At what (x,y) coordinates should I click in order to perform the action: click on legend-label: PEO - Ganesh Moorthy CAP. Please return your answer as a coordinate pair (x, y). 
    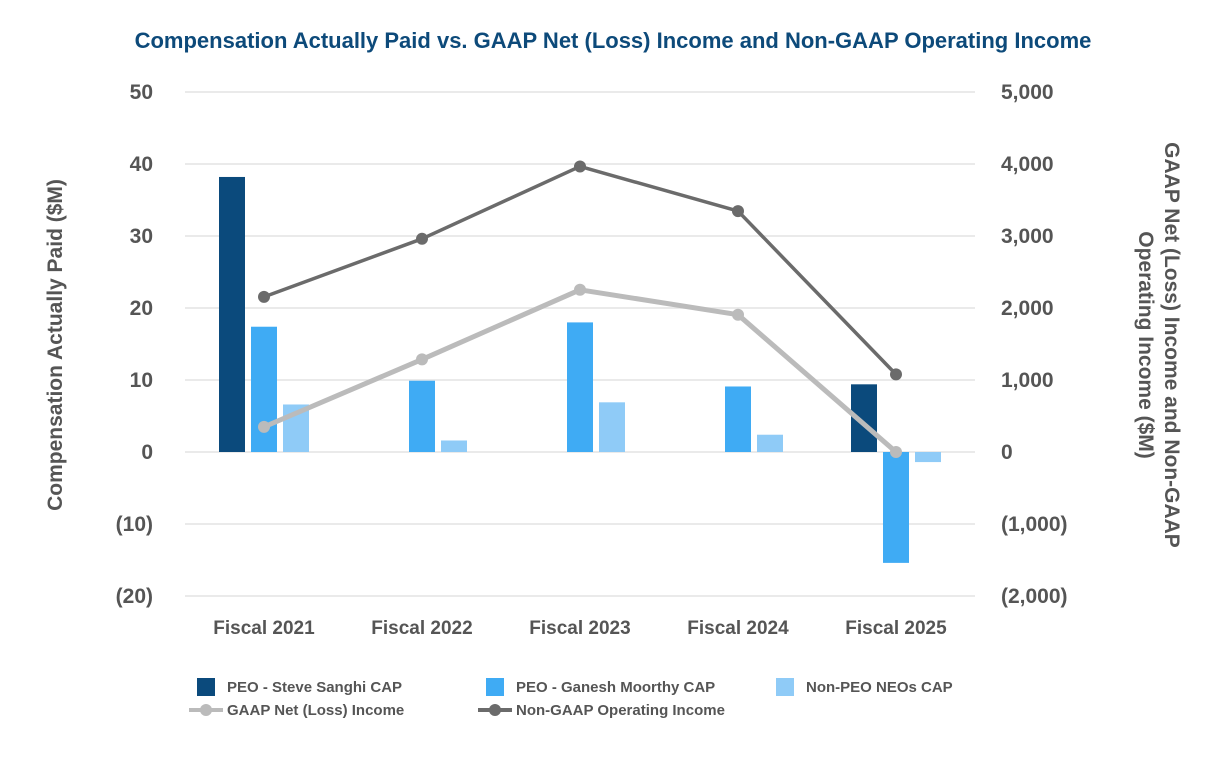
    Looking at the image, I should click on (615, 687).